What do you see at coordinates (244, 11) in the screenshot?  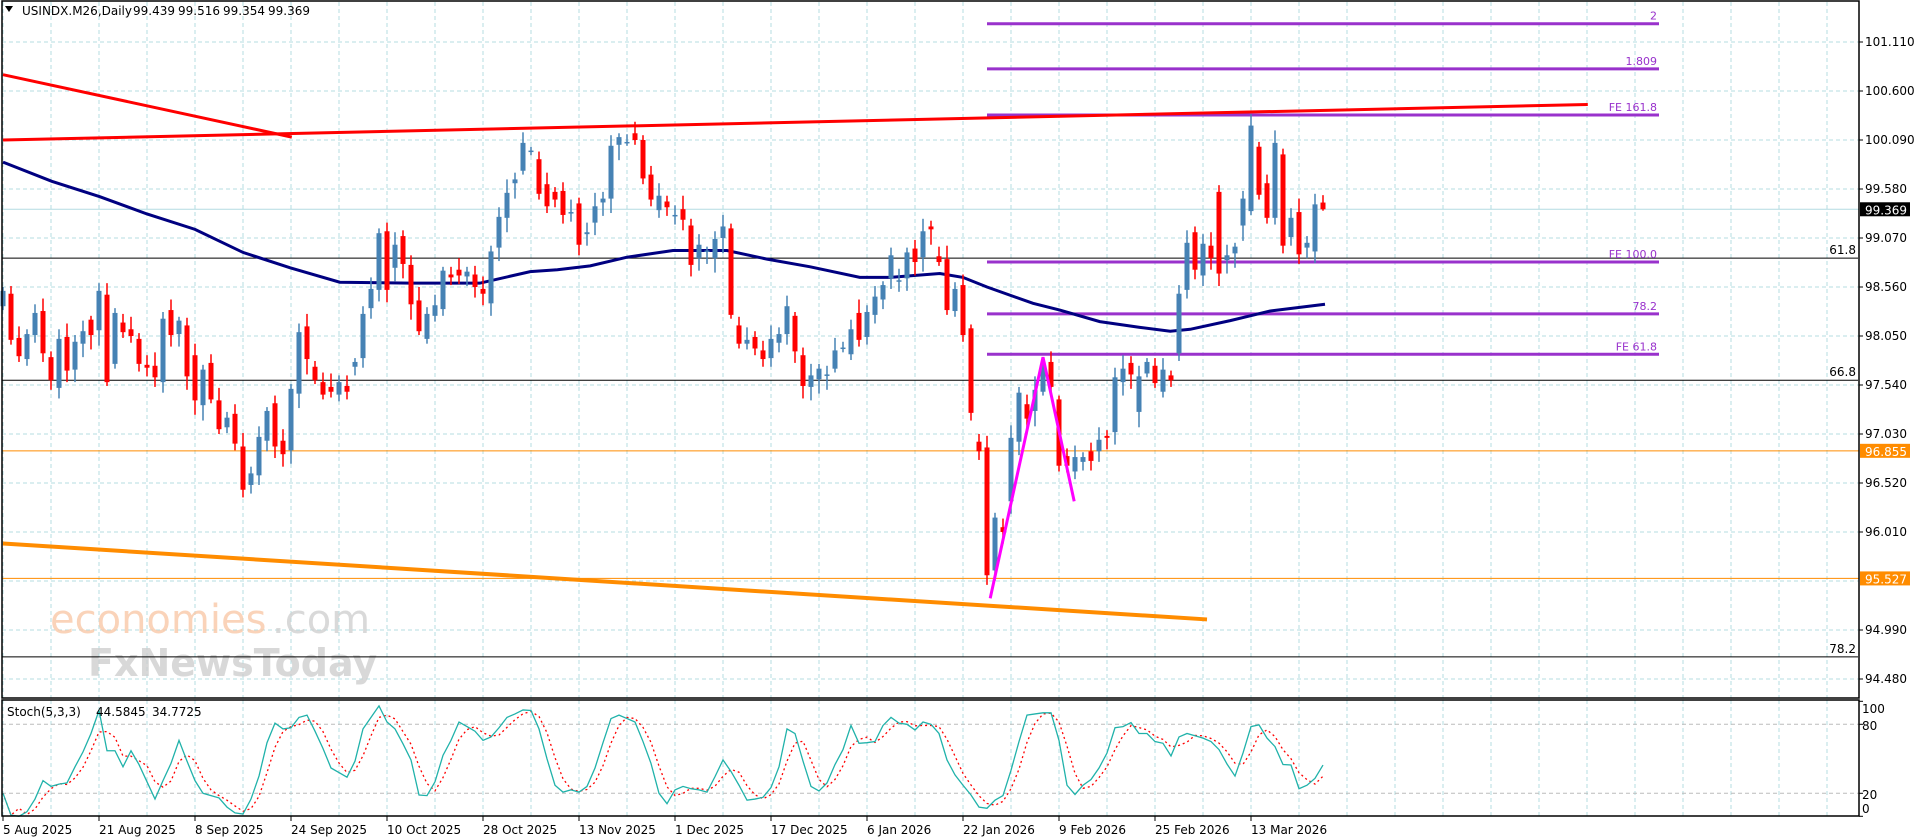 I see `ohlc-low: 99.354` at bounding box center [244, 11].